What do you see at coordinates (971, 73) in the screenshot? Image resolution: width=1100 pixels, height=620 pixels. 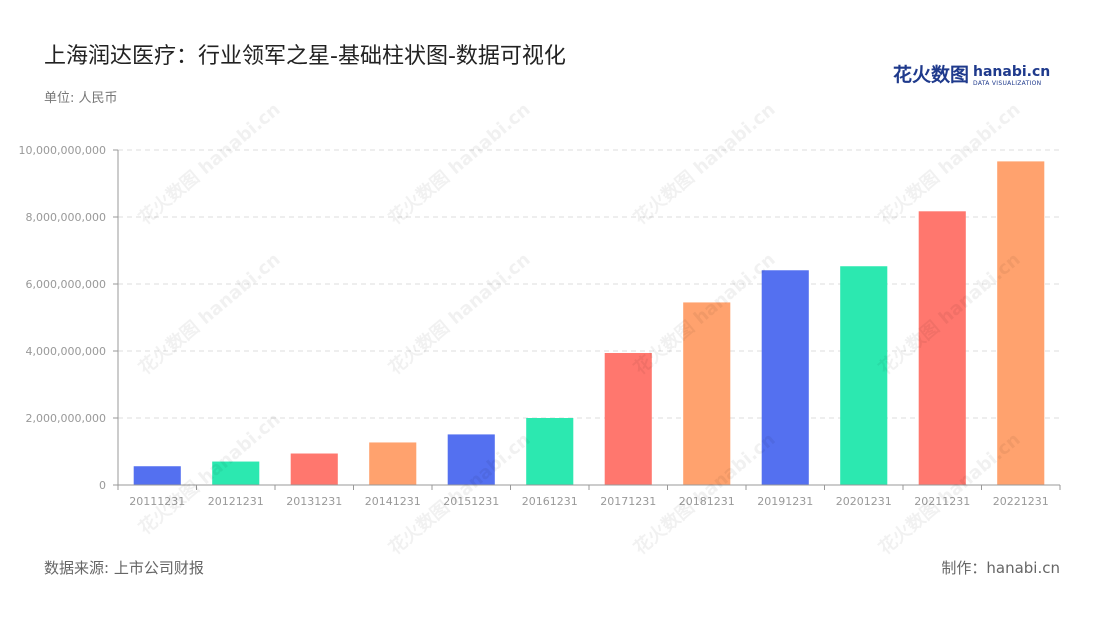 I see `brand-logo: 花火数图 hanabi.cn DATA VISUALIZATION` at bounding box center [971, 73].